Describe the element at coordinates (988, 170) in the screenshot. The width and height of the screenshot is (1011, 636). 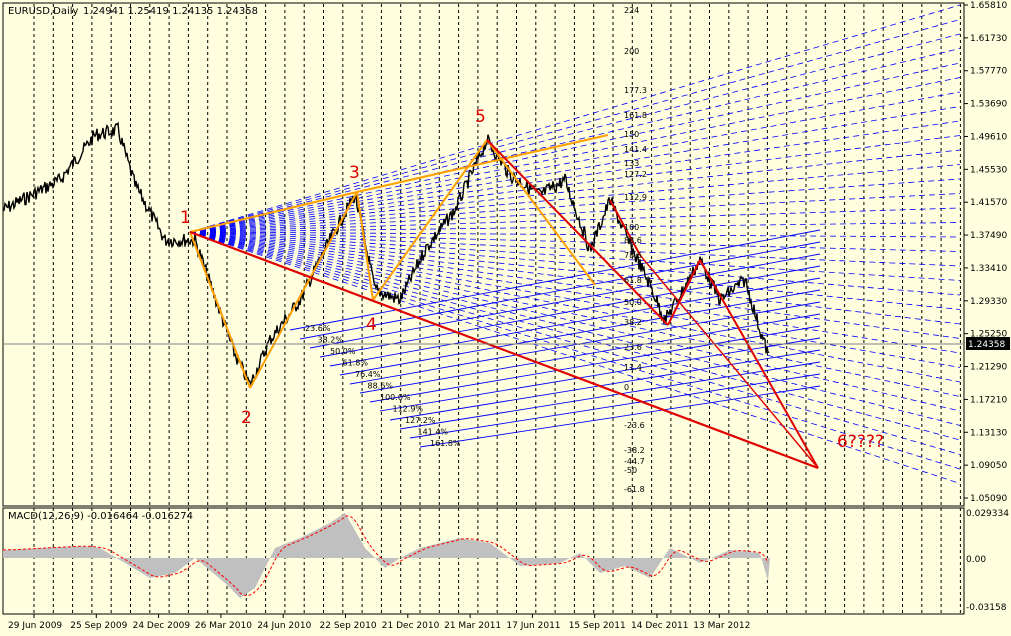
I see `price-tick-label: 1.45530` at that location.